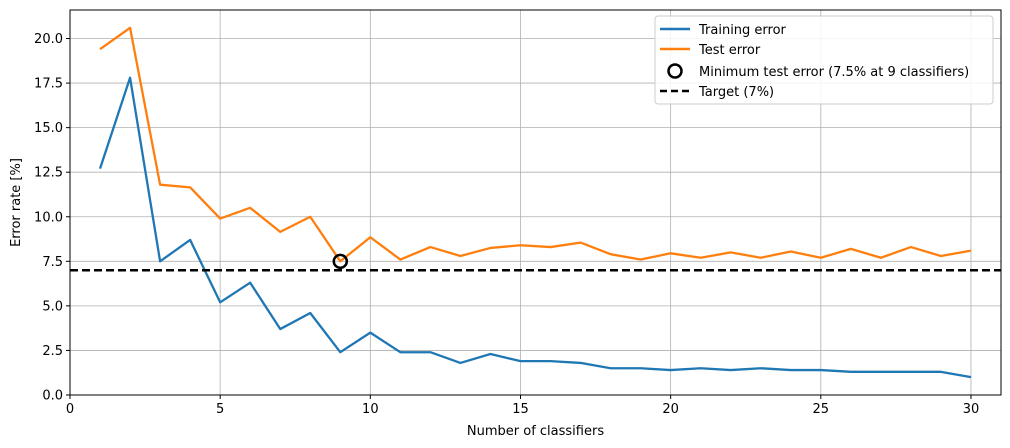 The height and width of the screenshot is (448, 1010). What do you see at coordinates (736, 92) in the screenshot?
I see `legend-target-label: Target (7%)` at bounding box center [736, 92].